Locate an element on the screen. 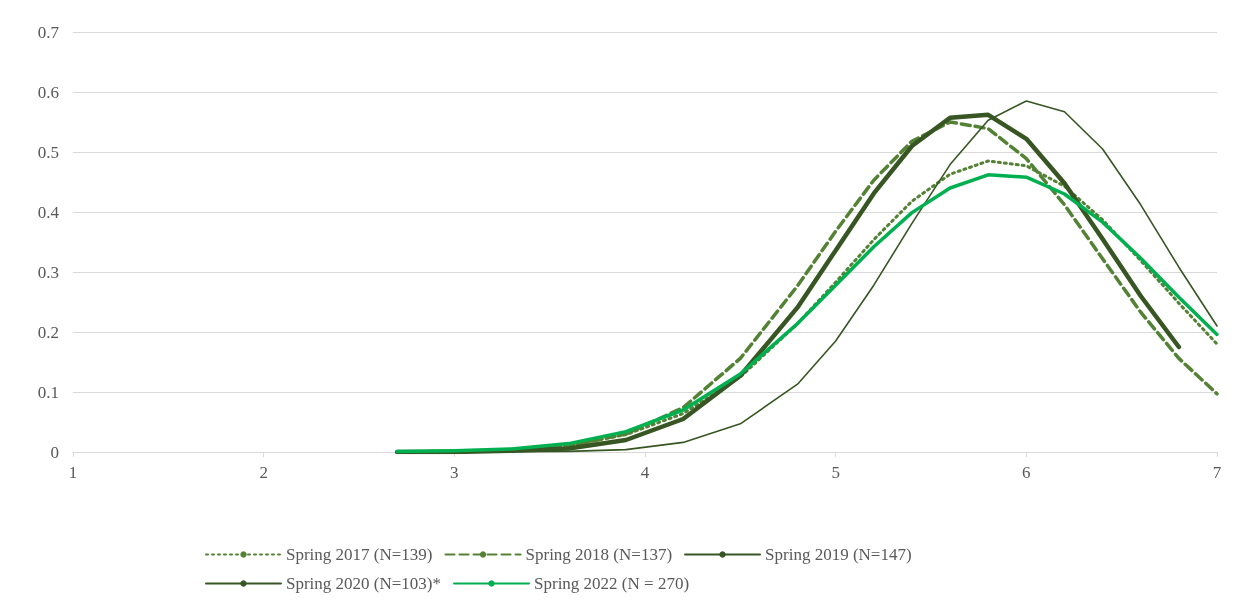 This screenshot has height=605, width=1252. legend-label: Spring 2017 (N=139) is located at coordinates (359, 554).